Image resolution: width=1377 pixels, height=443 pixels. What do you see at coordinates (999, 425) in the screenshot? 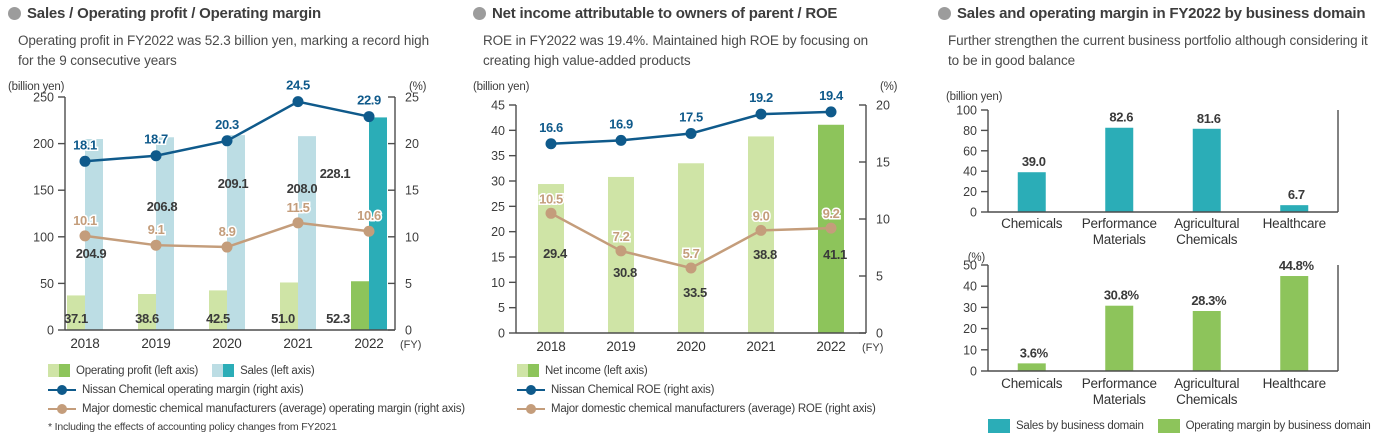
I see `sales-domain-swatch-icon` at bounding box center [999, 425].